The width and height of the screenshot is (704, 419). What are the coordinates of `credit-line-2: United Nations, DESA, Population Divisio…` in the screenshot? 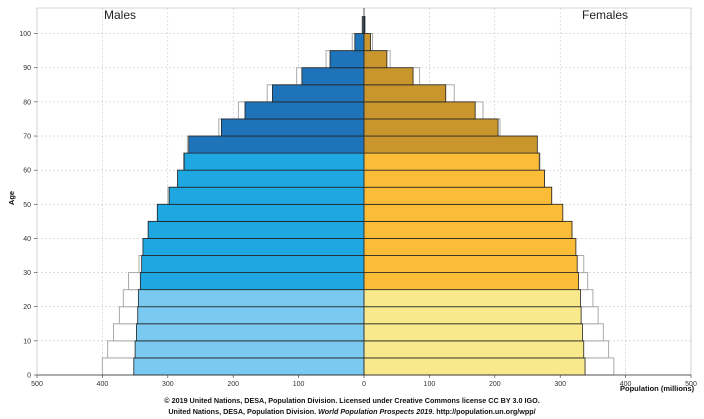 It's located at (352, 411).